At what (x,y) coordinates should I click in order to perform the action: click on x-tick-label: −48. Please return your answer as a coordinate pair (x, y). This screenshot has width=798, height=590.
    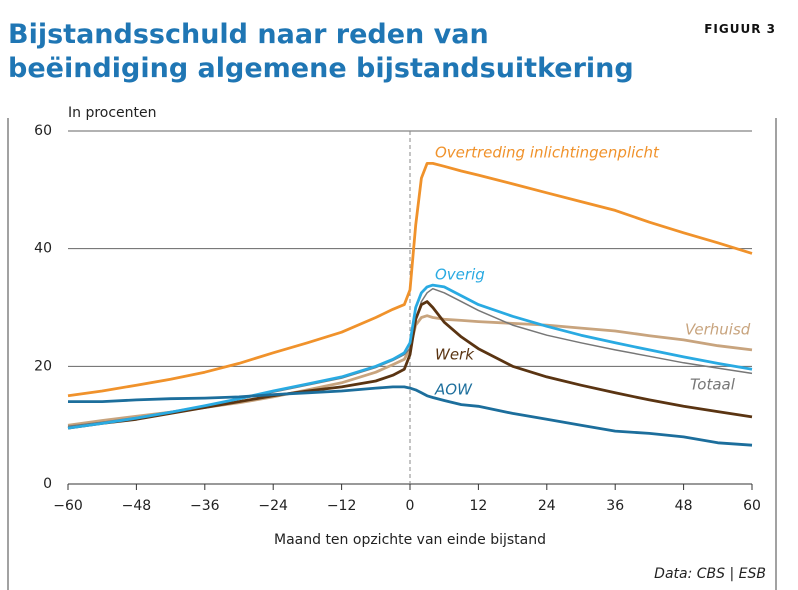
    Looking at the image, I should click on (137, 506).